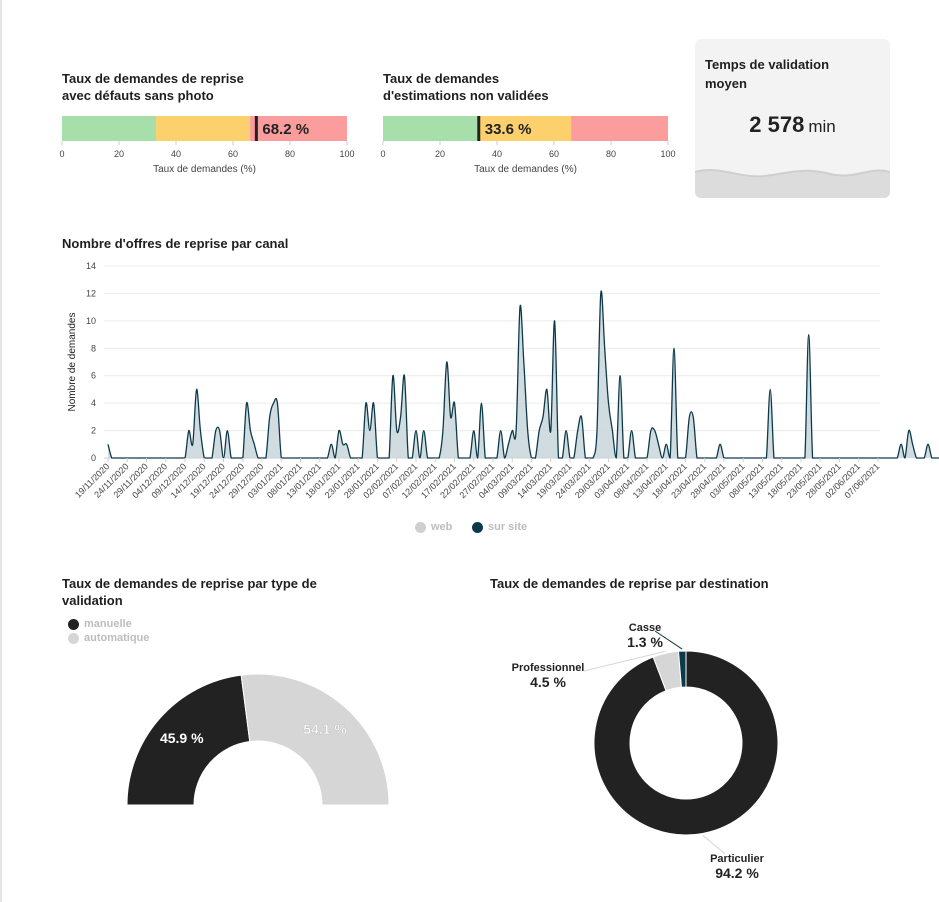 This screenshot has height=902, width=939. Describe the element at coordinates (1, 451) in the screenshot. I see `page-left-border` at that location.